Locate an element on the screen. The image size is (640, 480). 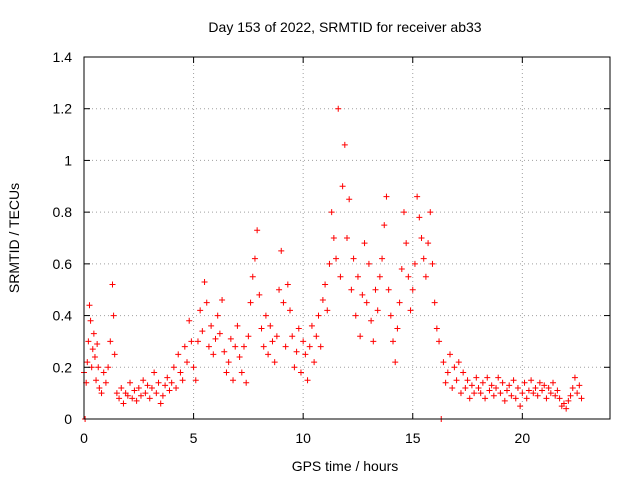
x-tick-label: 20 is located at coordinates (523, 438).